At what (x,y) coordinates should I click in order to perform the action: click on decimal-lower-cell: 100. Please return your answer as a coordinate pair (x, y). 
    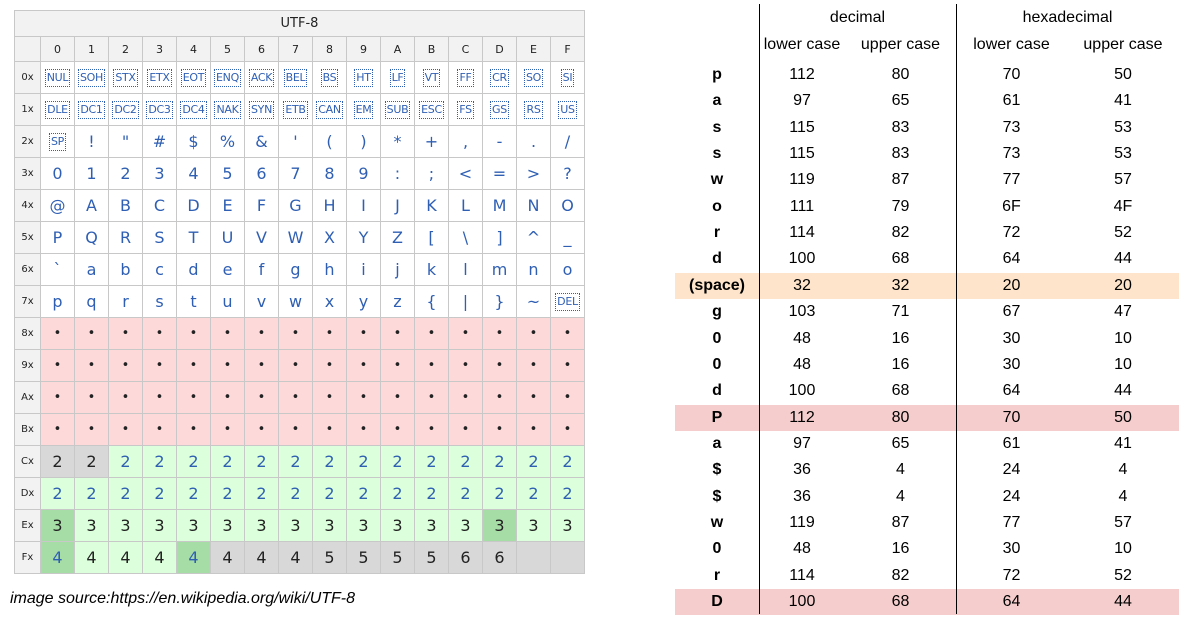
    Looking at the image, I should click on (802, 601).